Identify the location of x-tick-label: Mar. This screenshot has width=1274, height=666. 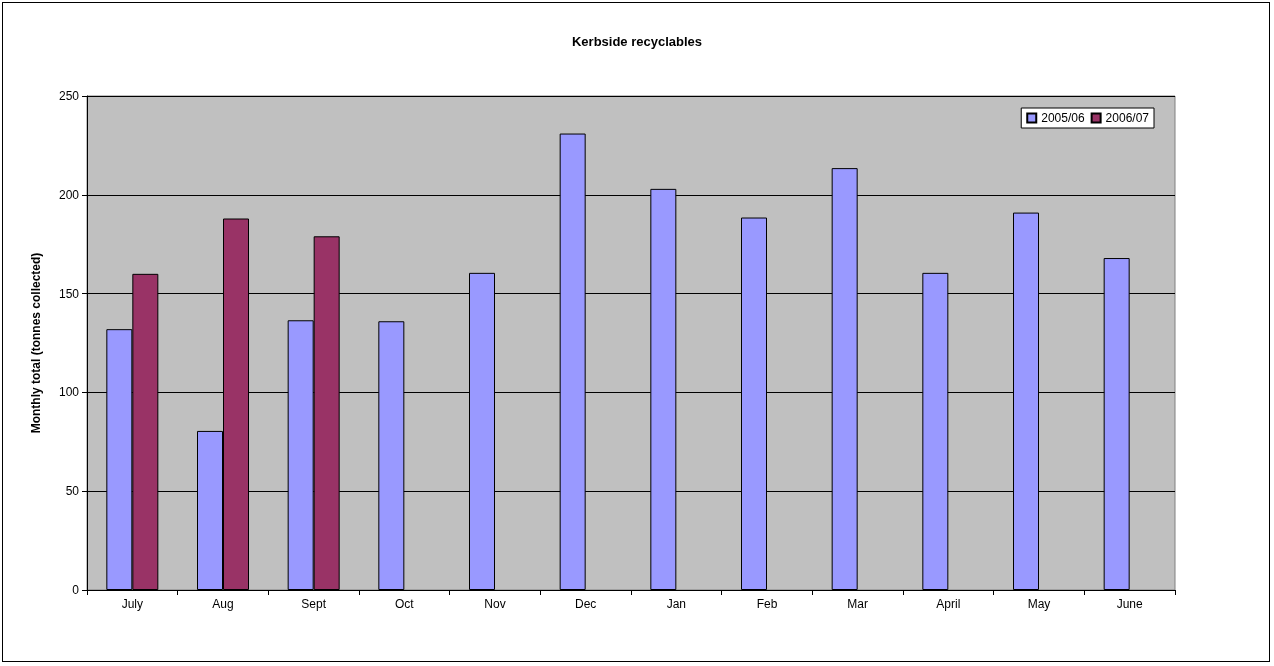
(857, 604).